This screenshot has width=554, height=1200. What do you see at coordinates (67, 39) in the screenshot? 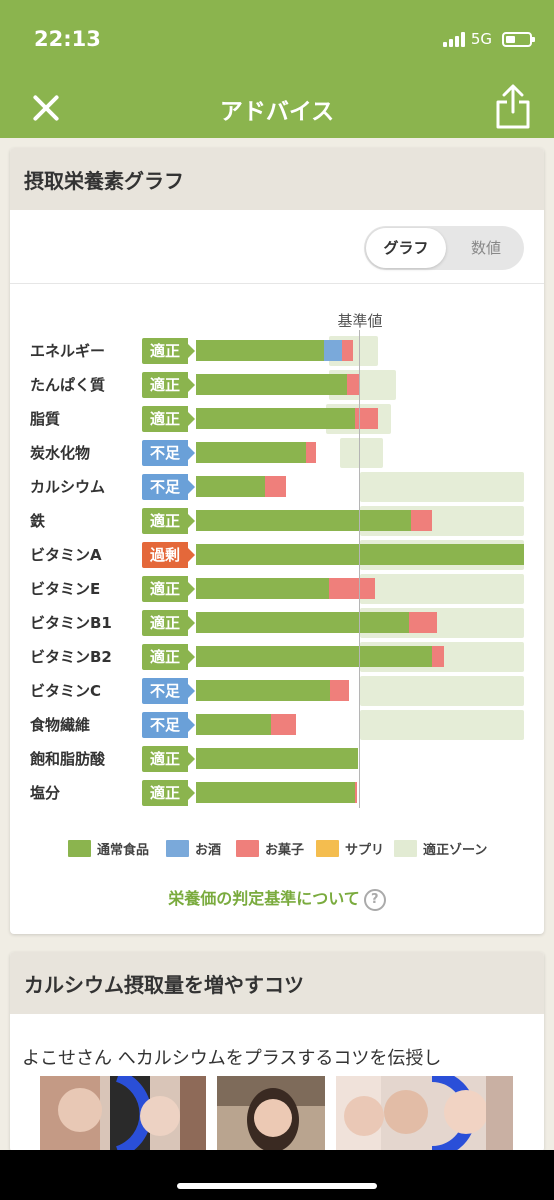
I see `status-time: 22:13` at bounding box center [67, 39].